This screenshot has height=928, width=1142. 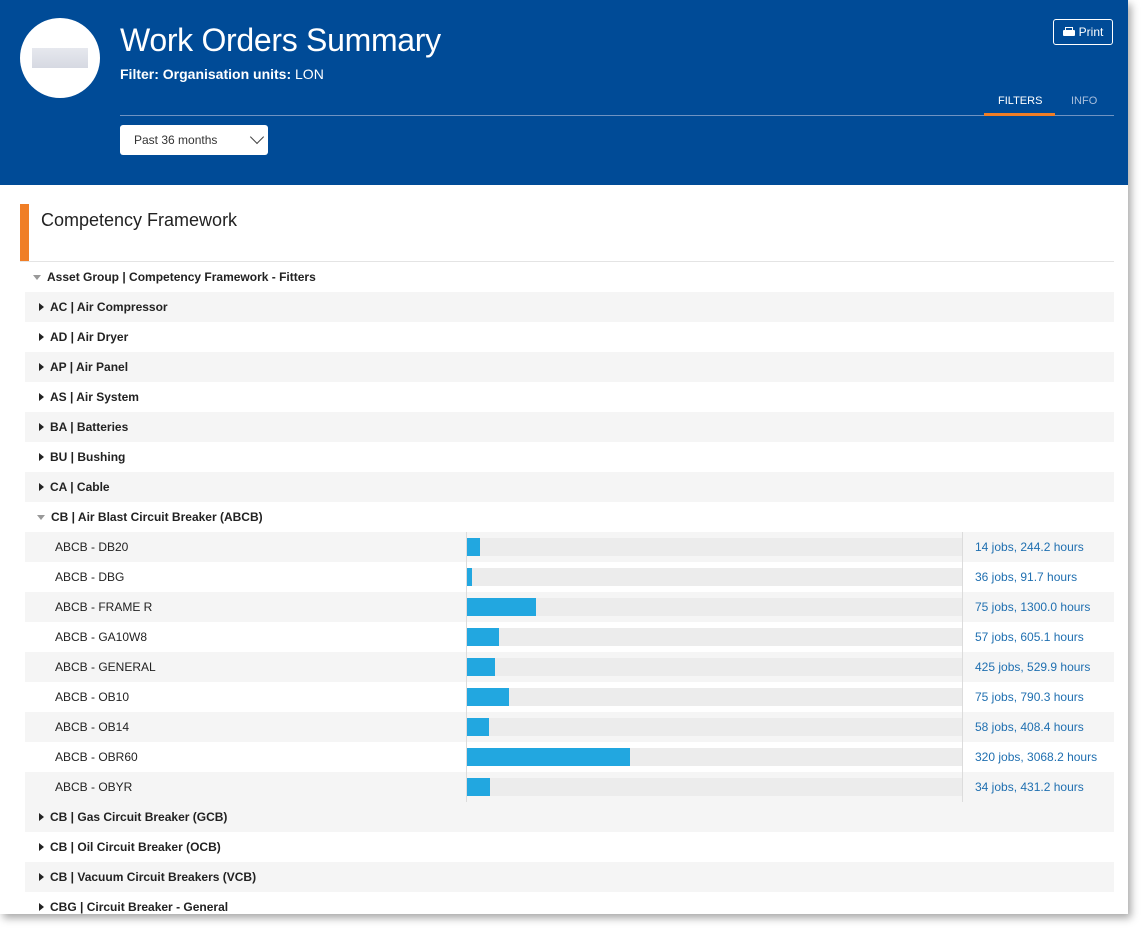 What do you see at coordinates (1068, 32) in the screenshot?
I see `printer-icon` at bounding box center [1068, 32].